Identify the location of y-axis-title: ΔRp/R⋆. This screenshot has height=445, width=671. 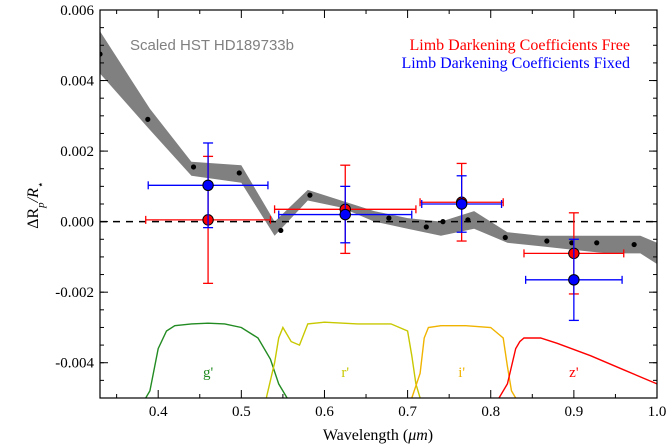
(36, 205).